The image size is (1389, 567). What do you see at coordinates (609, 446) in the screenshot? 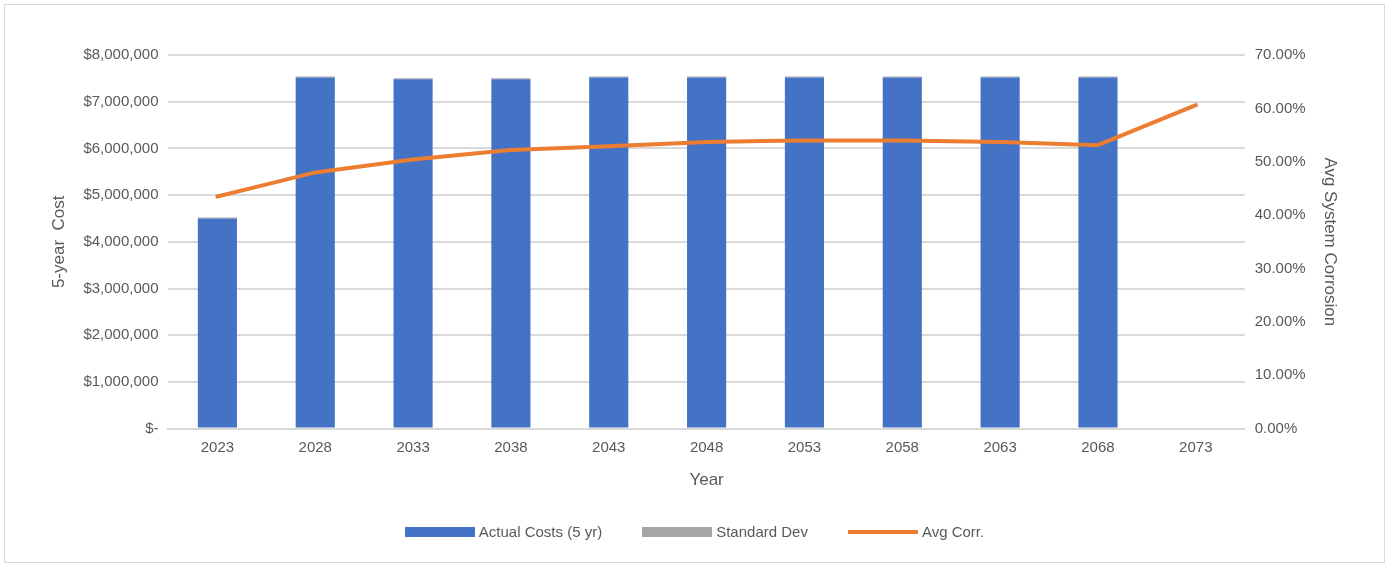
I see `x-tick-label: 2043` at bounding box center [609, 446].